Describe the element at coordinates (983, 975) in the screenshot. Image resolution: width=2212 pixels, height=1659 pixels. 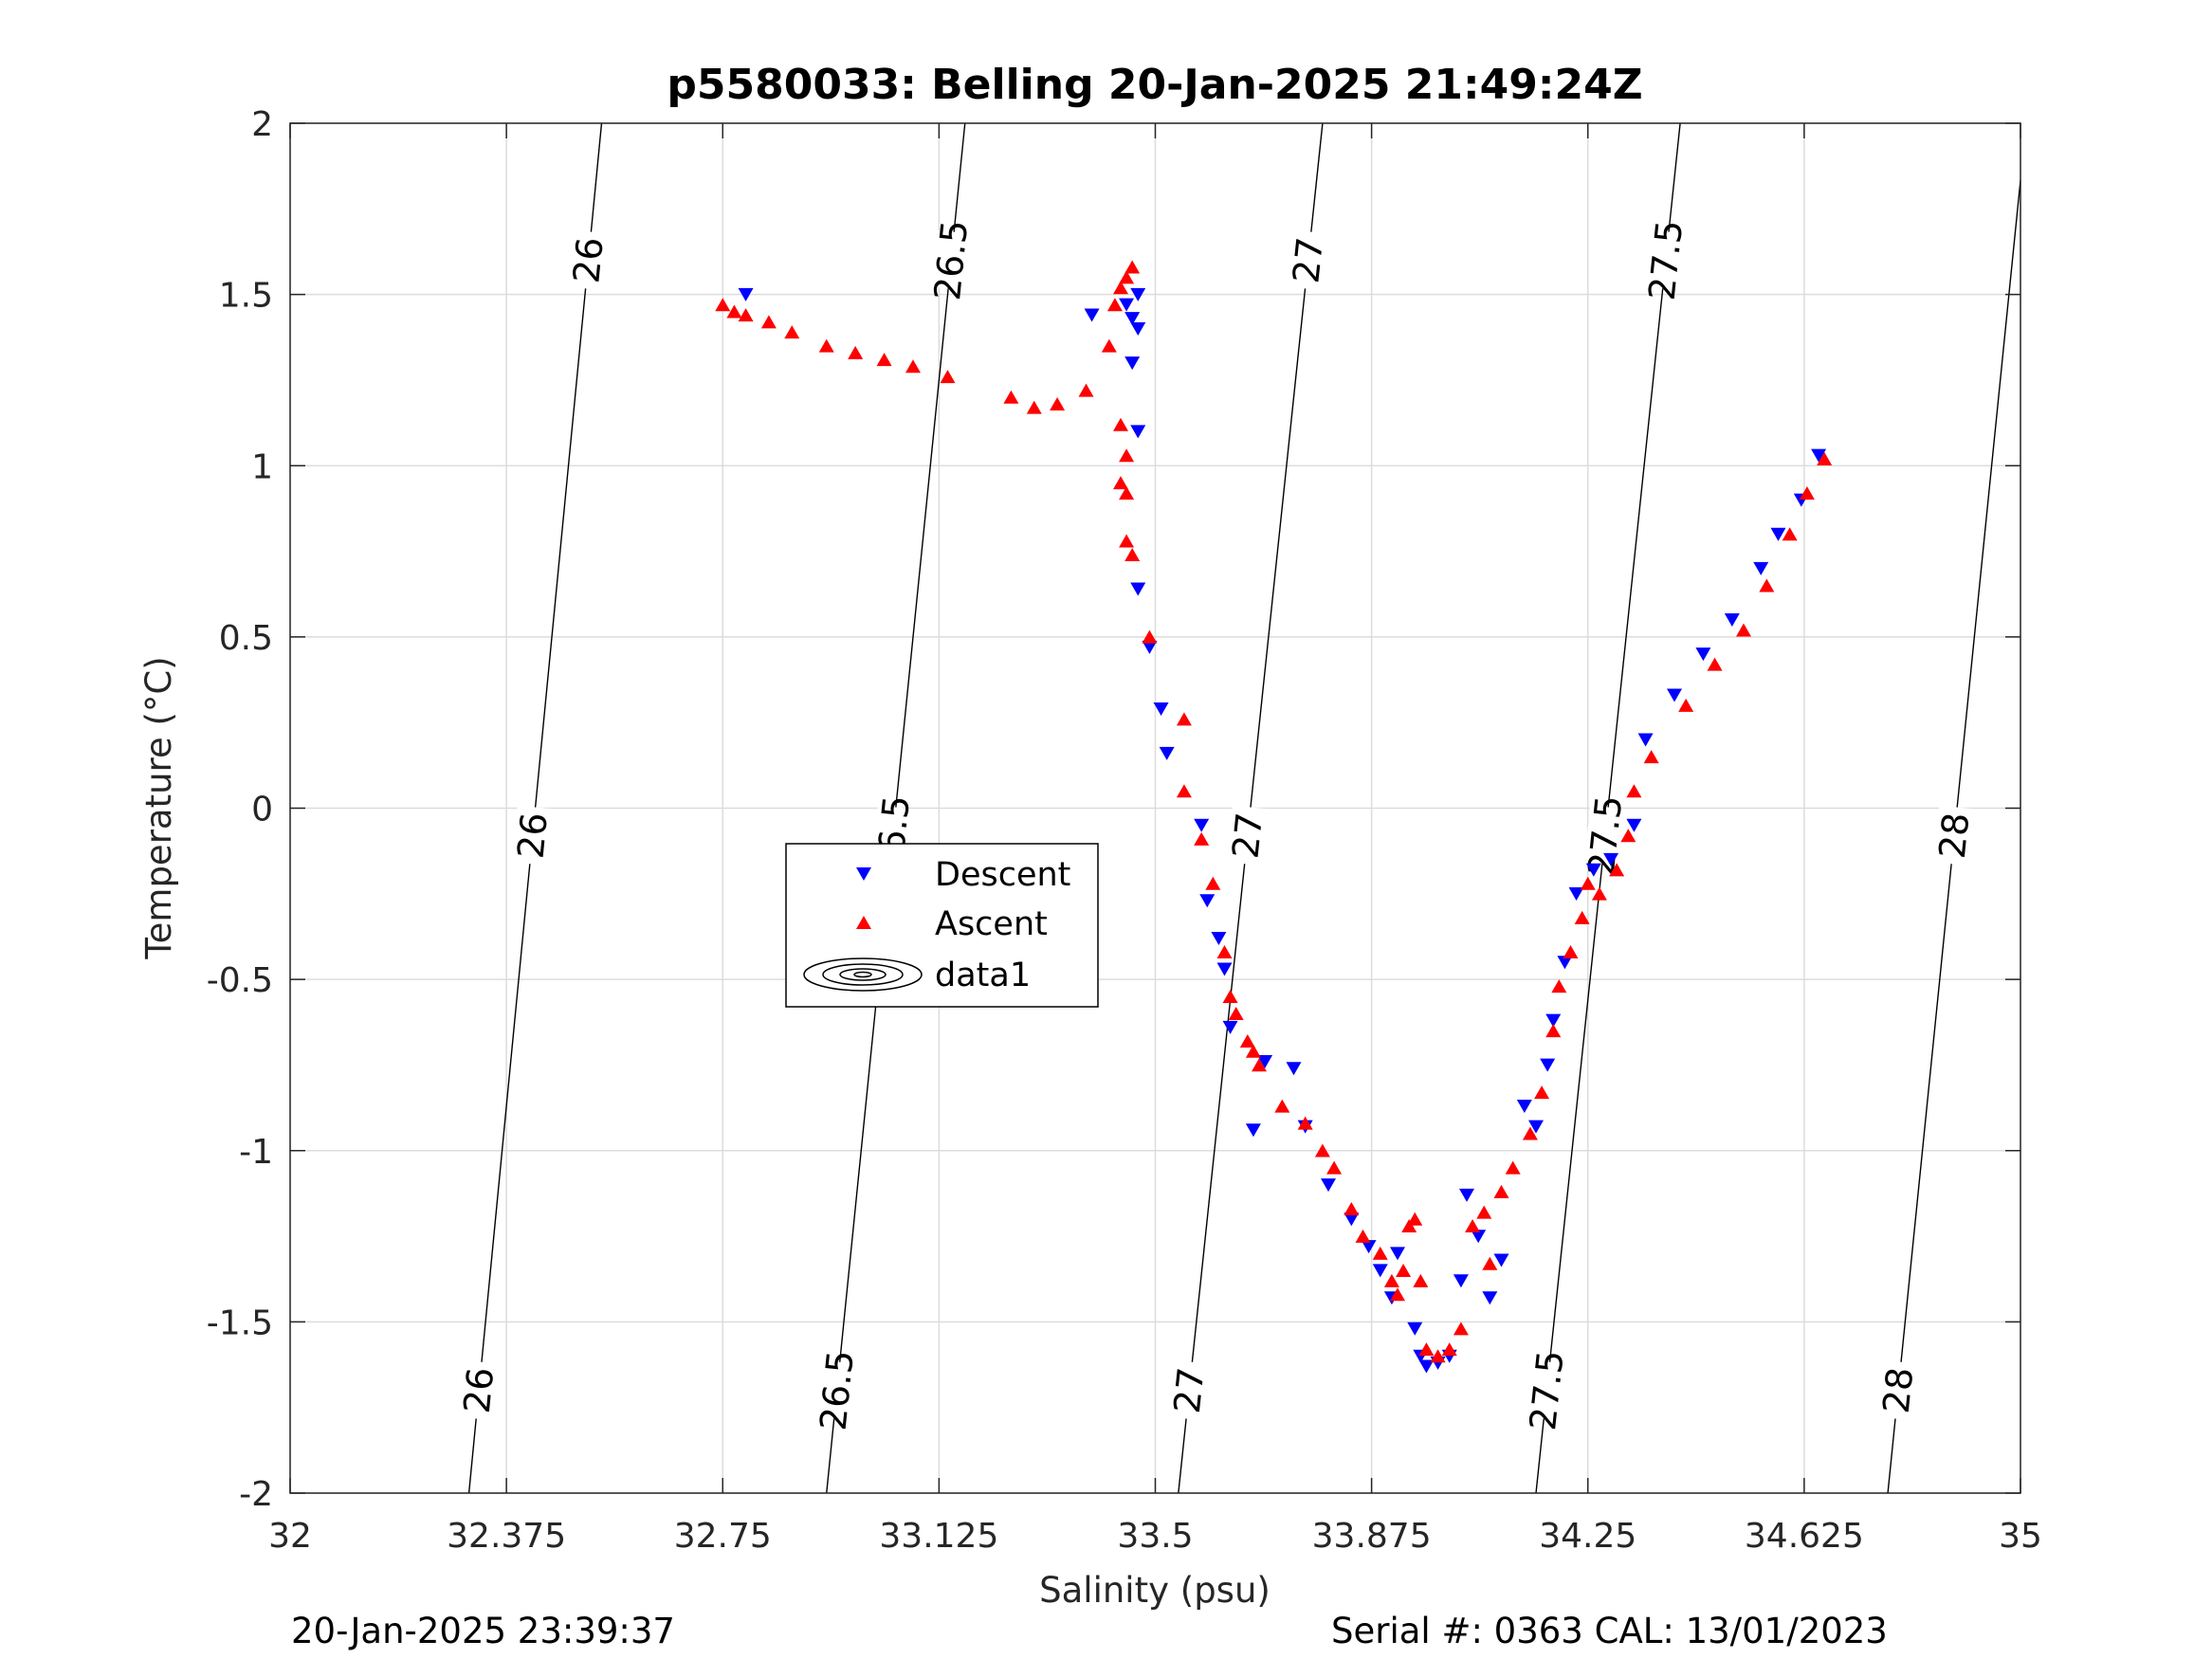
I see `legend-contour-label: data1` at that location.